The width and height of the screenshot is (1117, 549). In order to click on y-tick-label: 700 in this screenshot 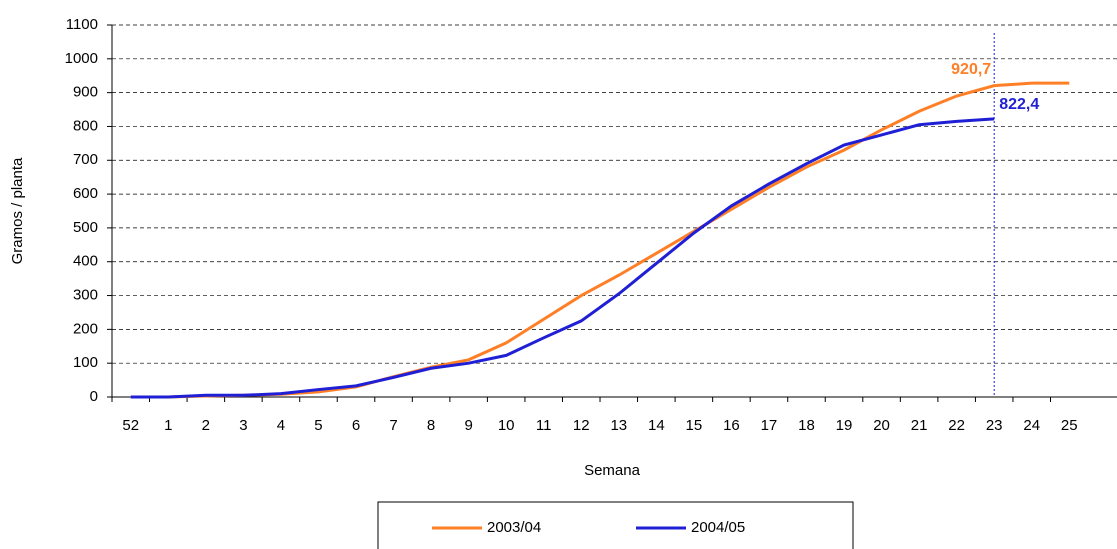, I will do `click(85, 159)`.